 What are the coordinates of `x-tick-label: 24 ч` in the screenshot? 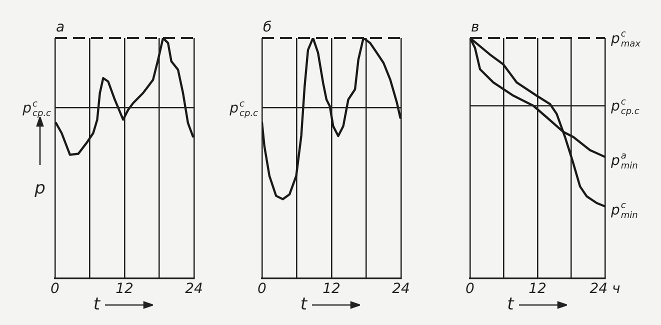 It's located at (605, 289).